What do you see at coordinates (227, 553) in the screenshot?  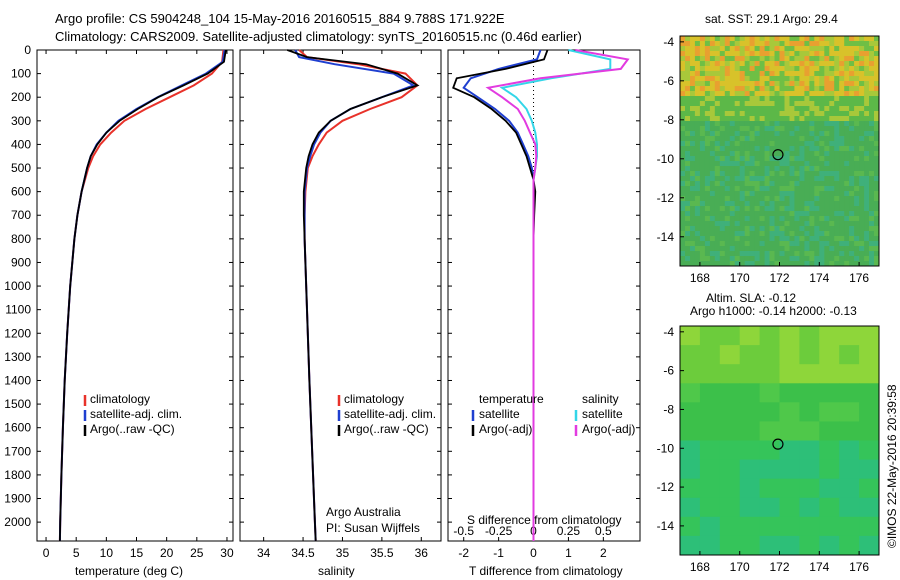 I see `x-tick-label: 30` at bounding box center [227, 553].